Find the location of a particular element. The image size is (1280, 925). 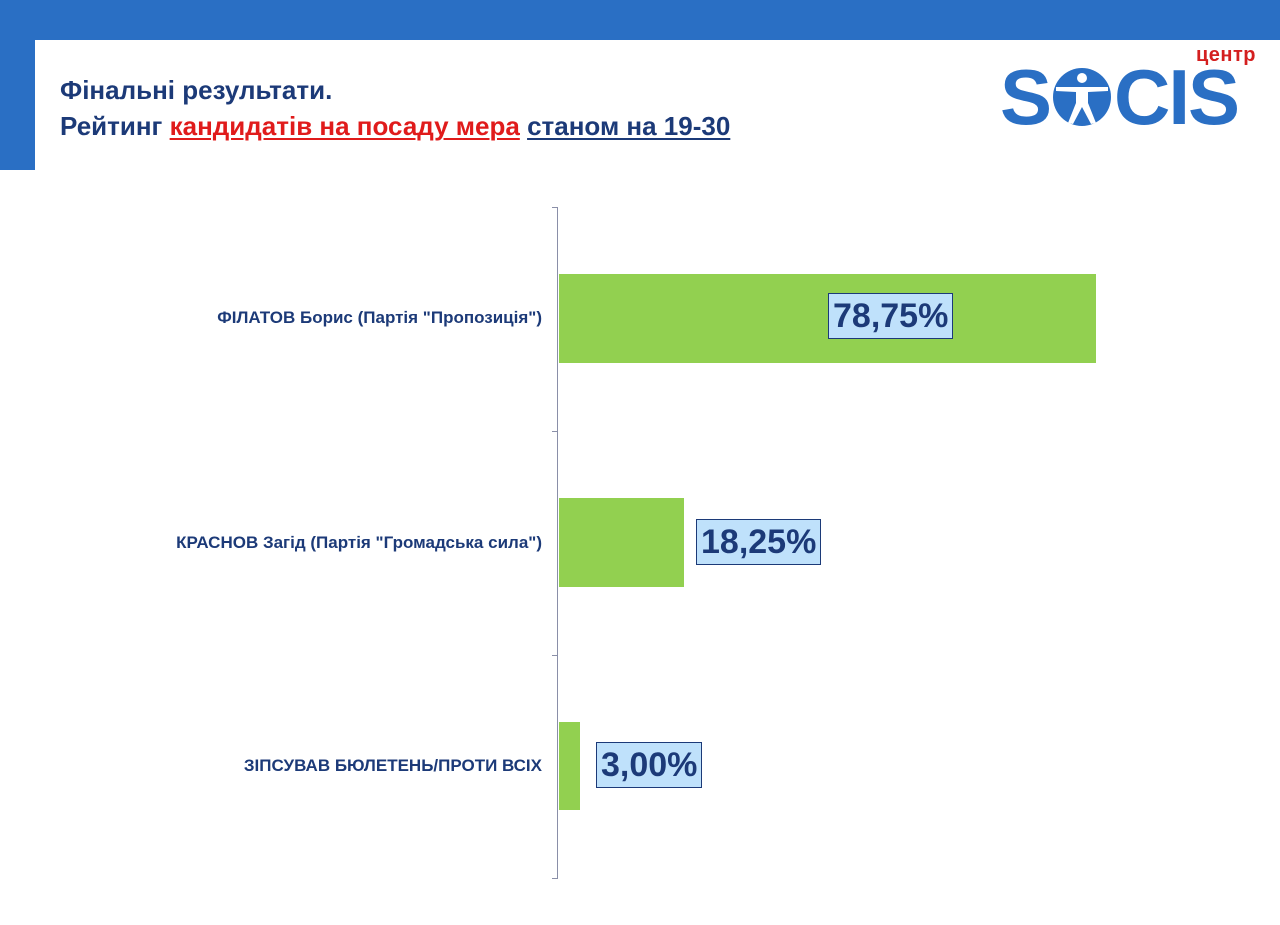

bar-krasnov is located at coordinates (621, 542).